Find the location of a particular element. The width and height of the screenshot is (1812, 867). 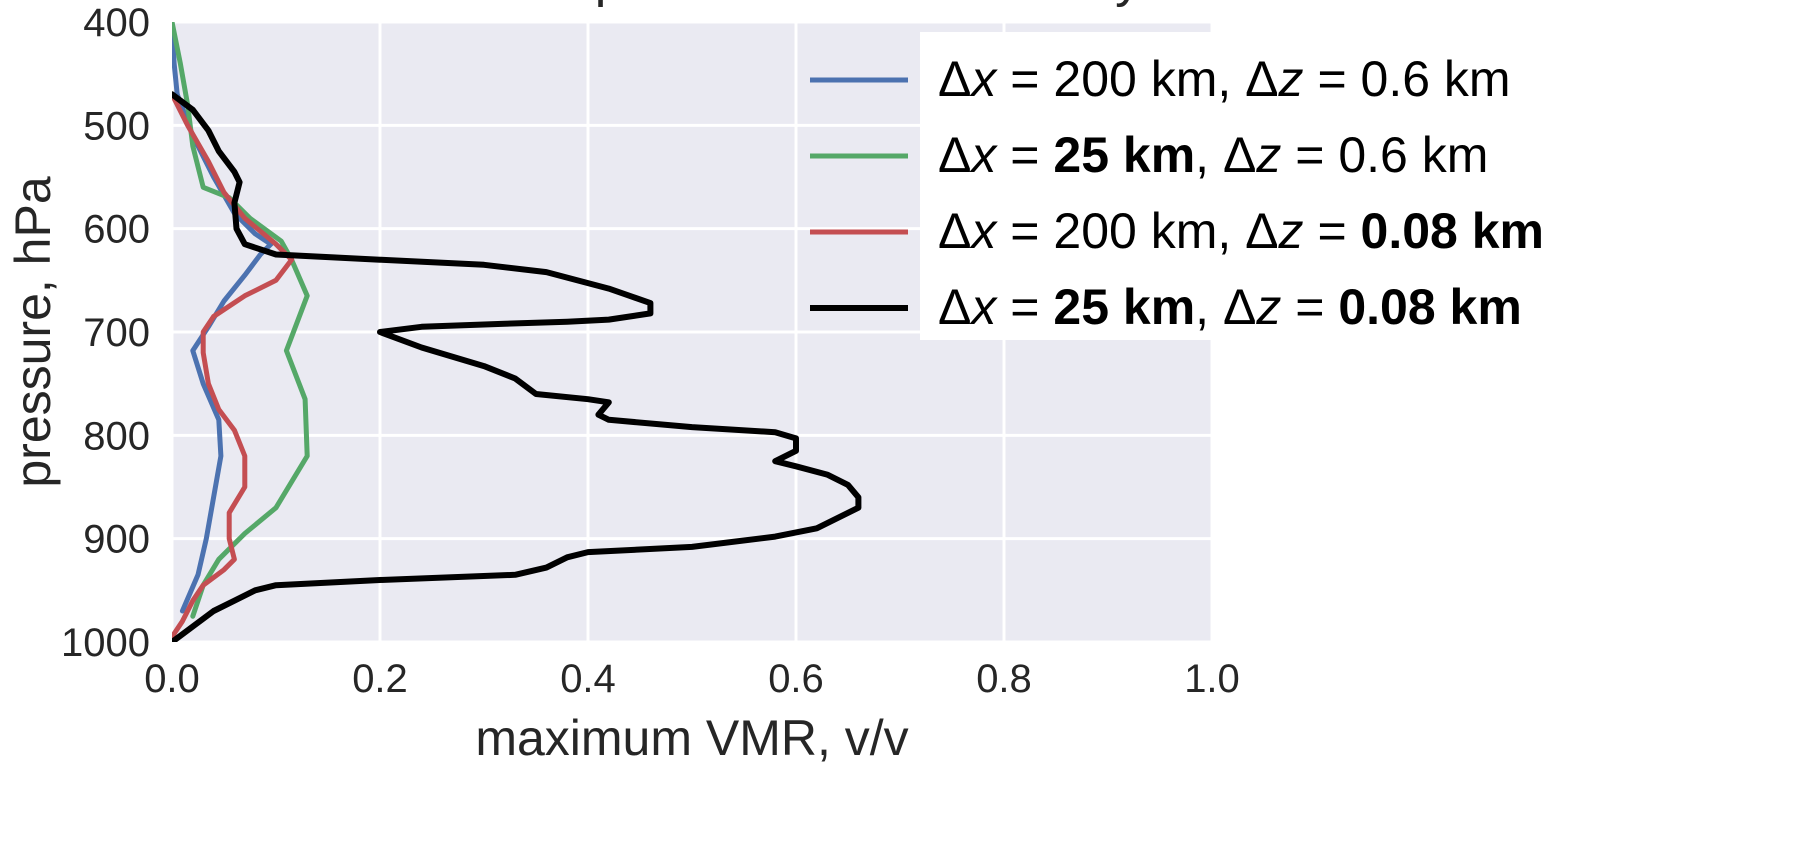

legend-label-2: Δx = 25 km, Δz = 0.6 km is located at coordinates (1213, 155).